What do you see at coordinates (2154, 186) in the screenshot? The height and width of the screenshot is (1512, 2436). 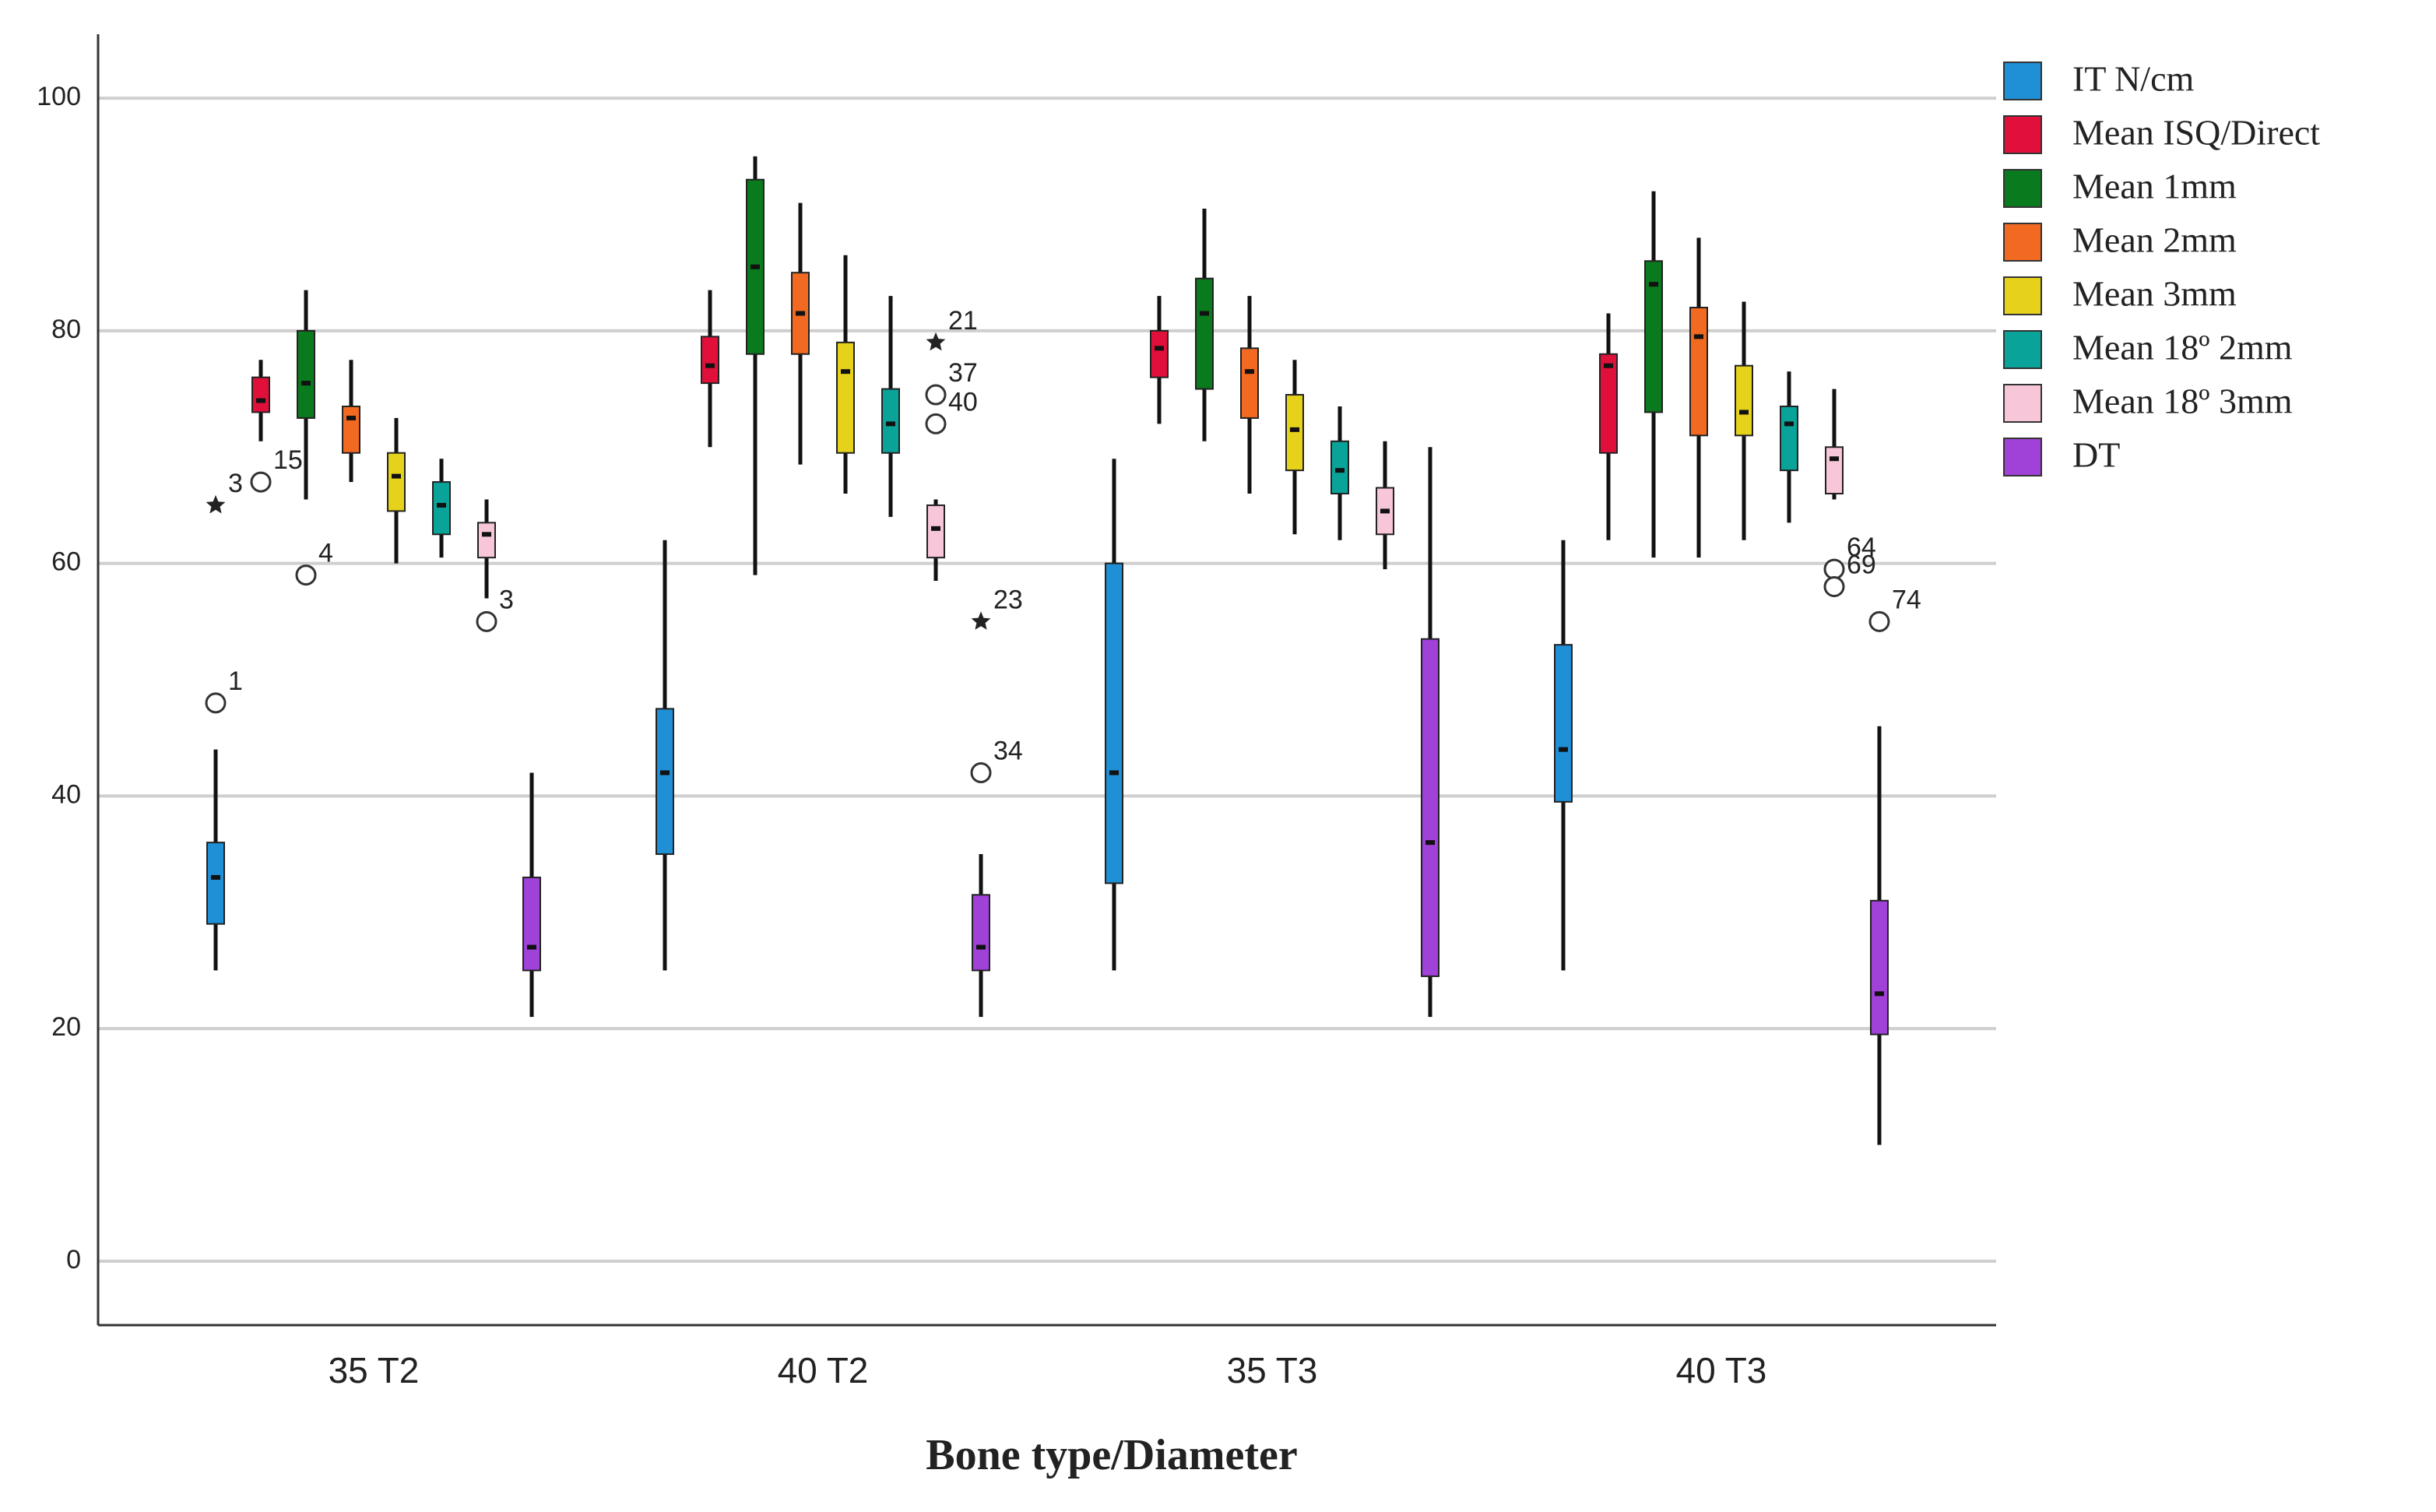 I see `legend-label: Mean 1mm` at bounding box center [2154, 186].